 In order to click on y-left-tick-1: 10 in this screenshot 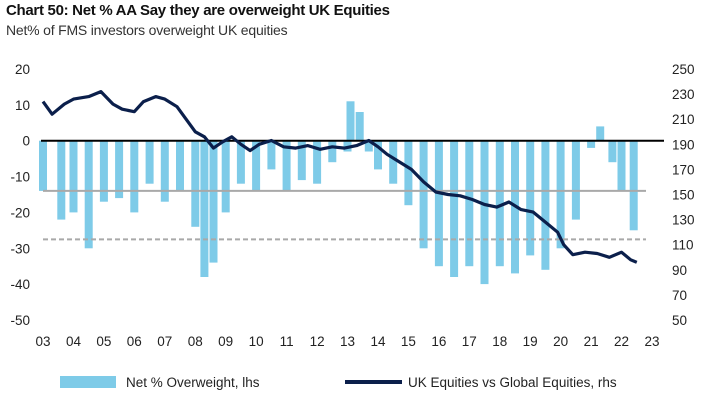, I will do `click(22, 105)`.